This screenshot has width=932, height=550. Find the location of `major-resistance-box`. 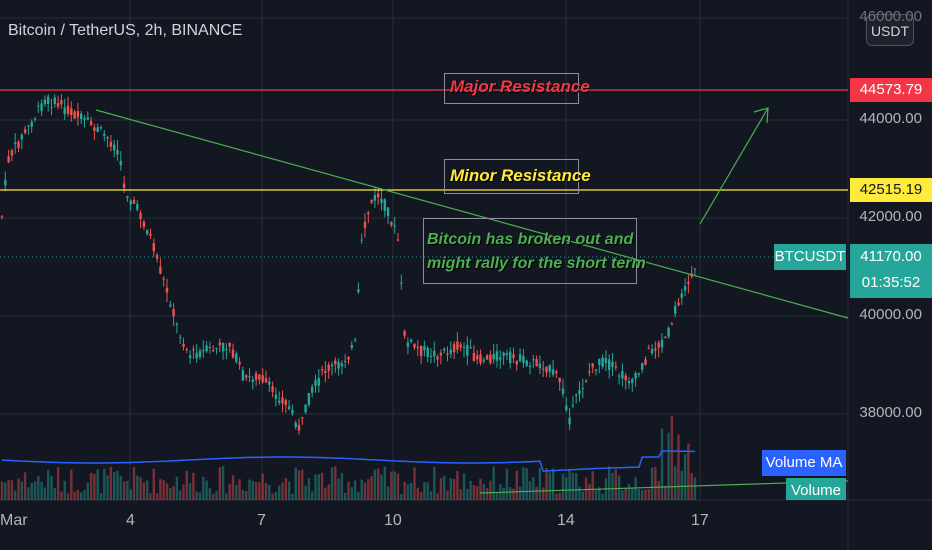

major-resistance-box is located at coordinates (511, 88).